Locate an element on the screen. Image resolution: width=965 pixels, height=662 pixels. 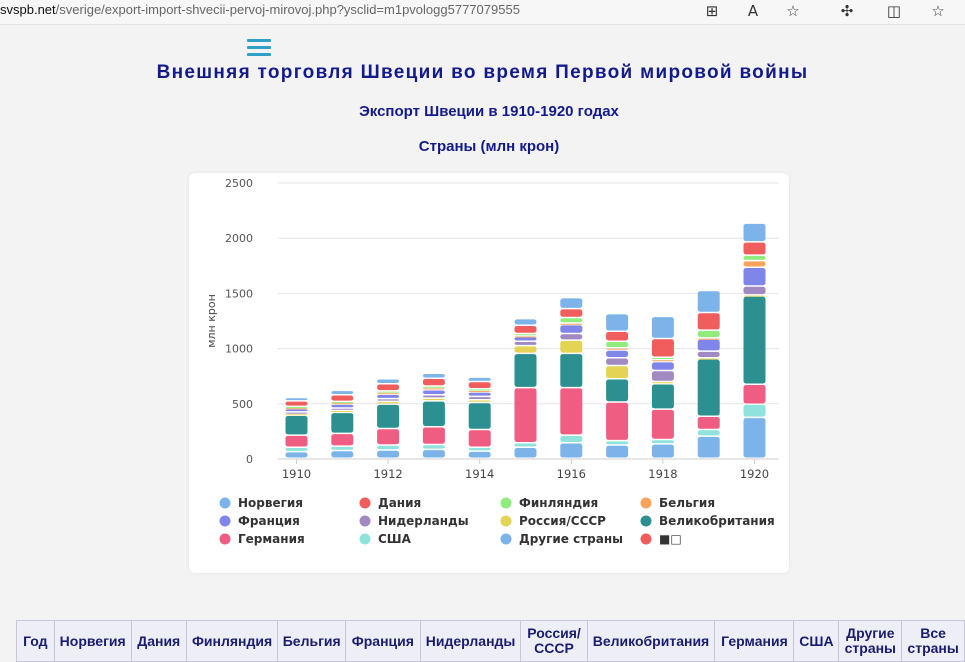
legend-item: Германия is located at coordinates (271, 539).